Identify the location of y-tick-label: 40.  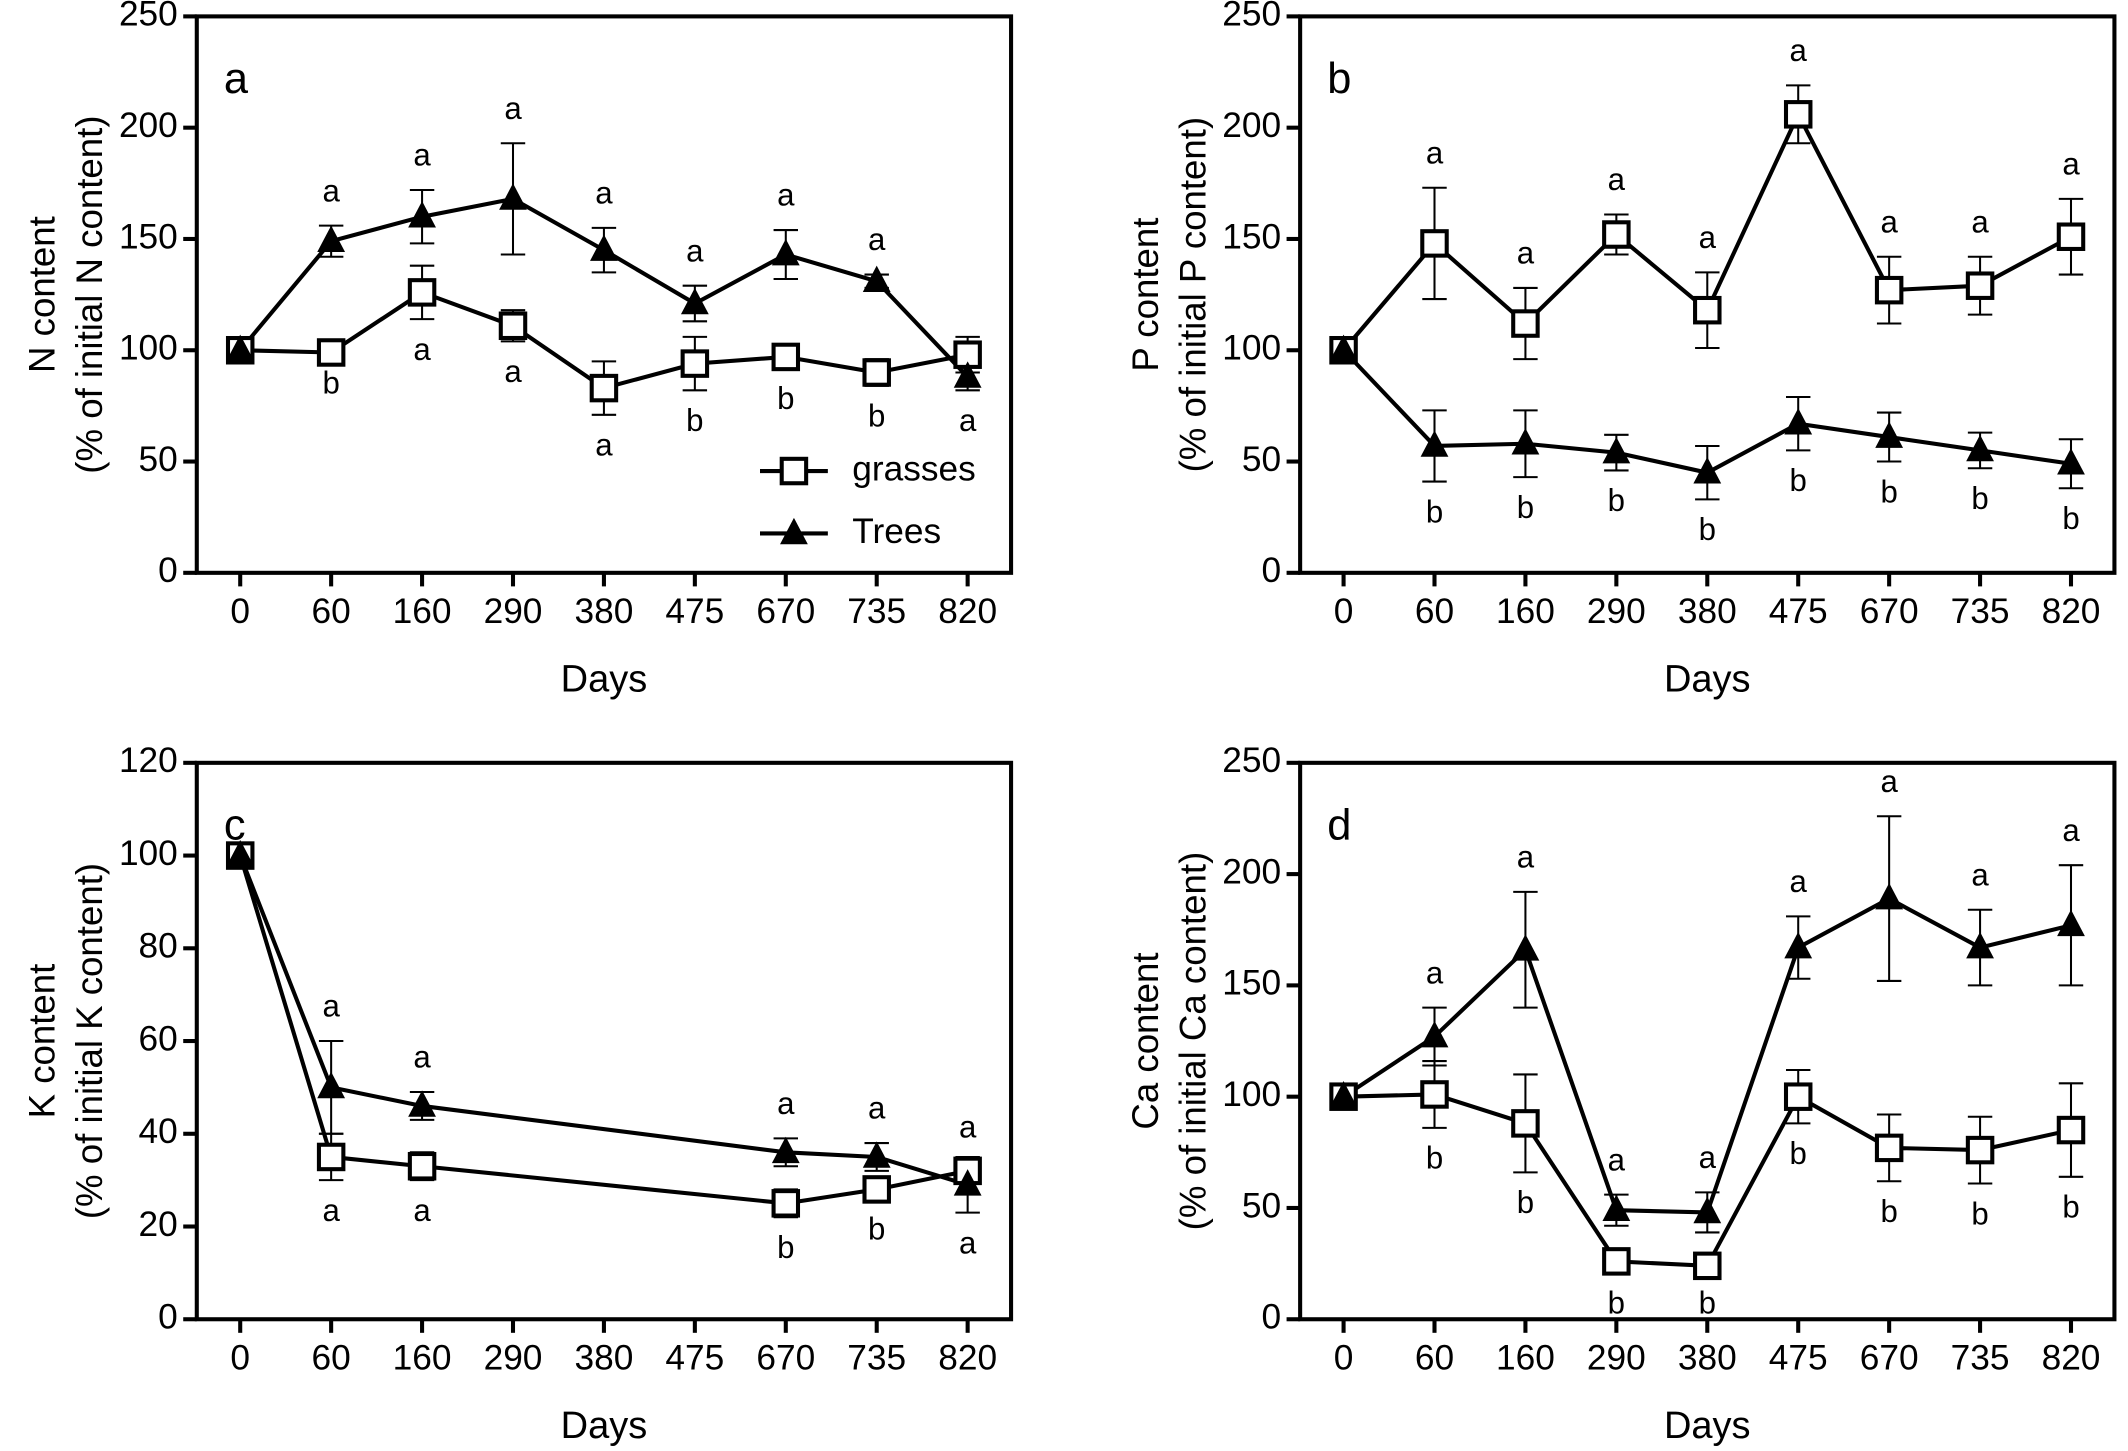
(158, 1131).